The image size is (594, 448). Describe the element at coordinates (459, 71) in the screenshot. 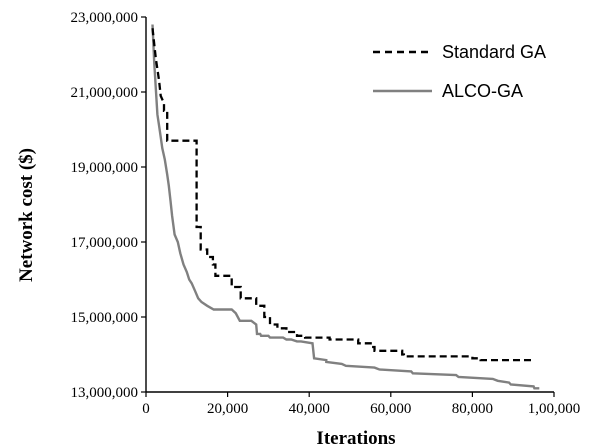

I see `legend: Standard GA ALCO-GA` at that location.